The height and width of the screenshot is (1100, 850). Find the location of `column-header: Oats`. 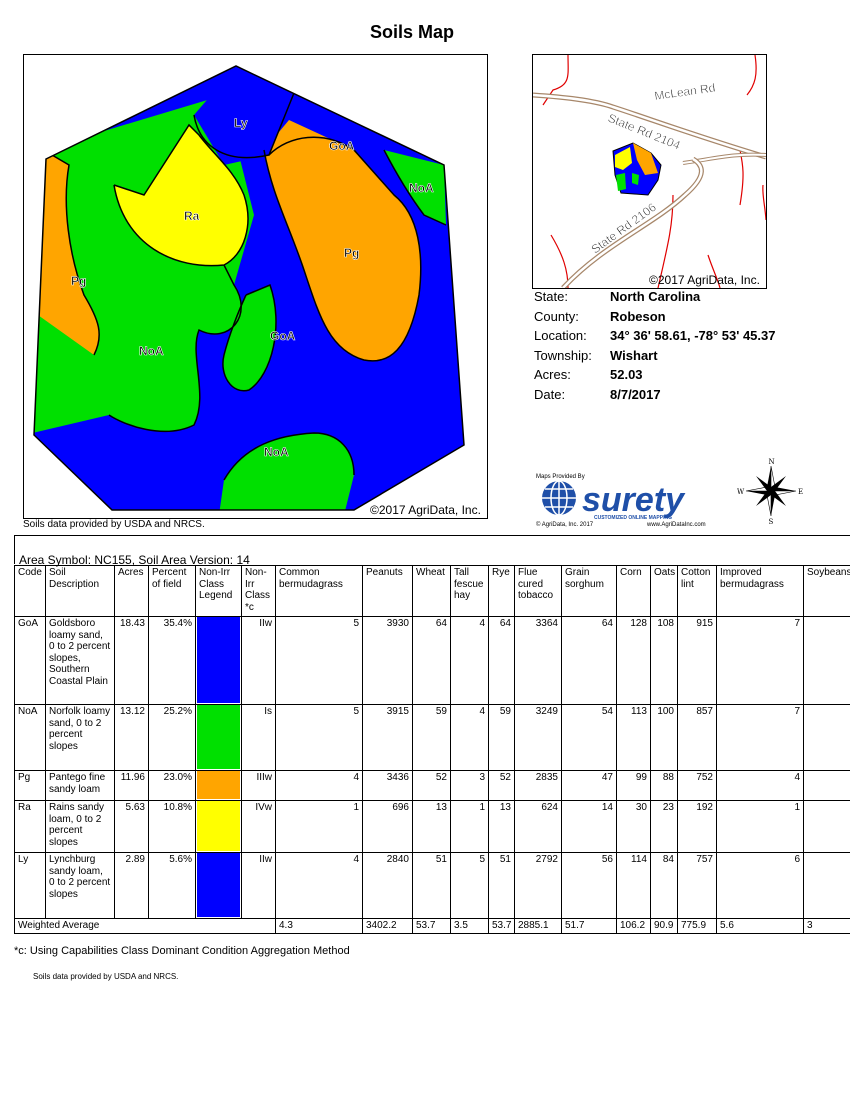

column-header: Oats is located at coordinates (664, 591).